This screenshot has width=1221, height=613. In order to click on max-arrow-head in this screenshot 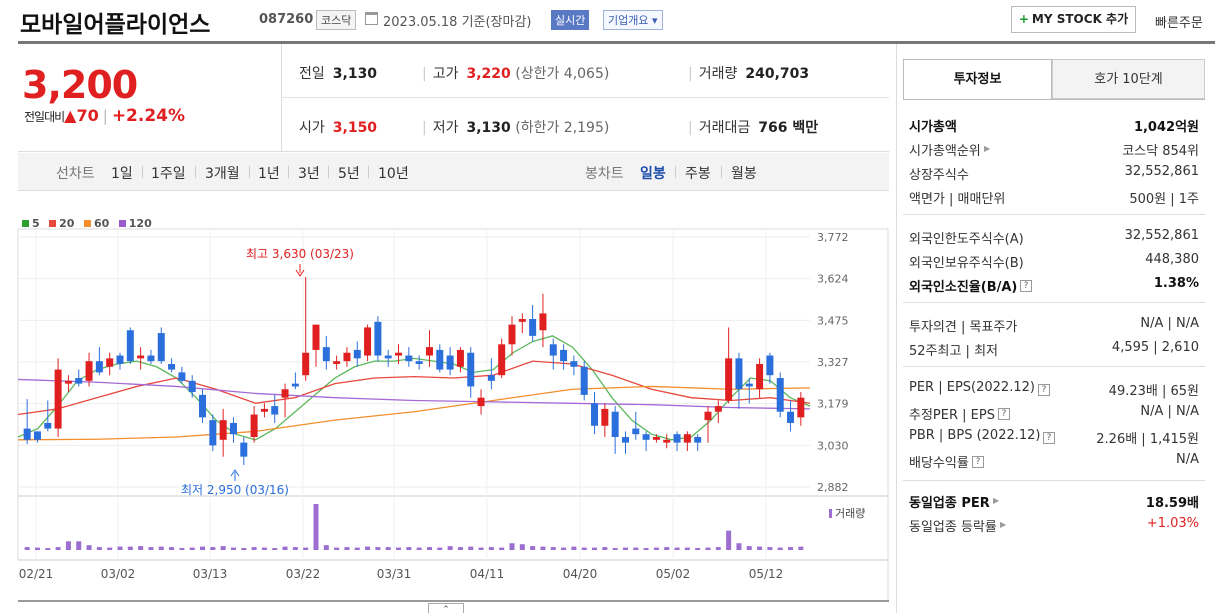, I will do `click(300, 273)`.